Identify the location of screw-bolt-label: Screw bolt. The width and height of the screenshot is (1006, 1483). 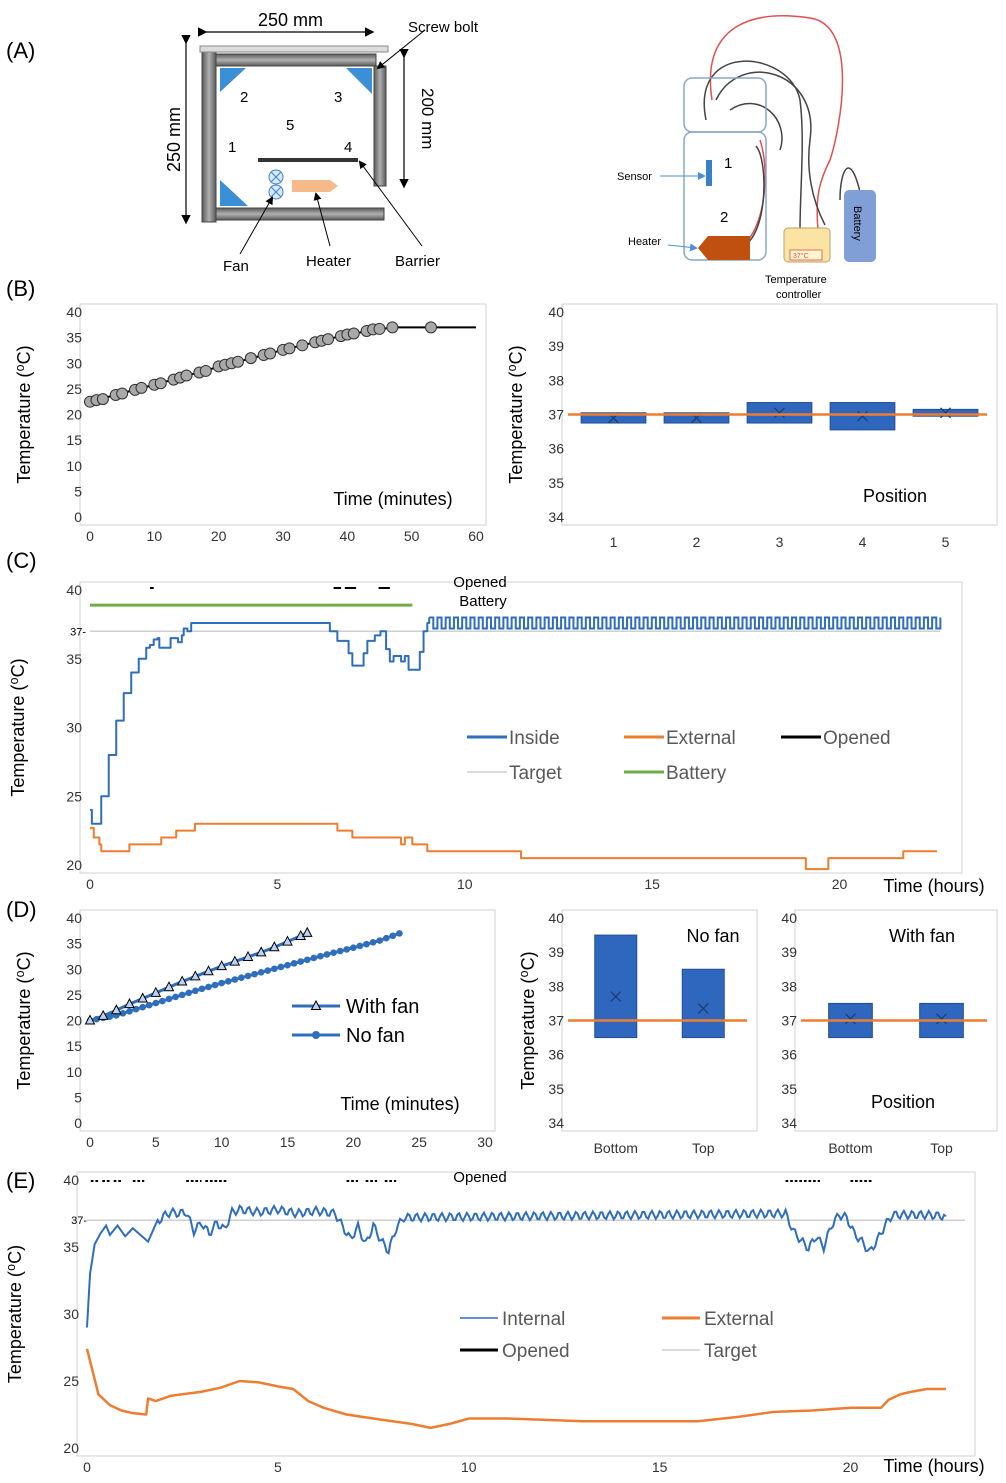
(443, 27).